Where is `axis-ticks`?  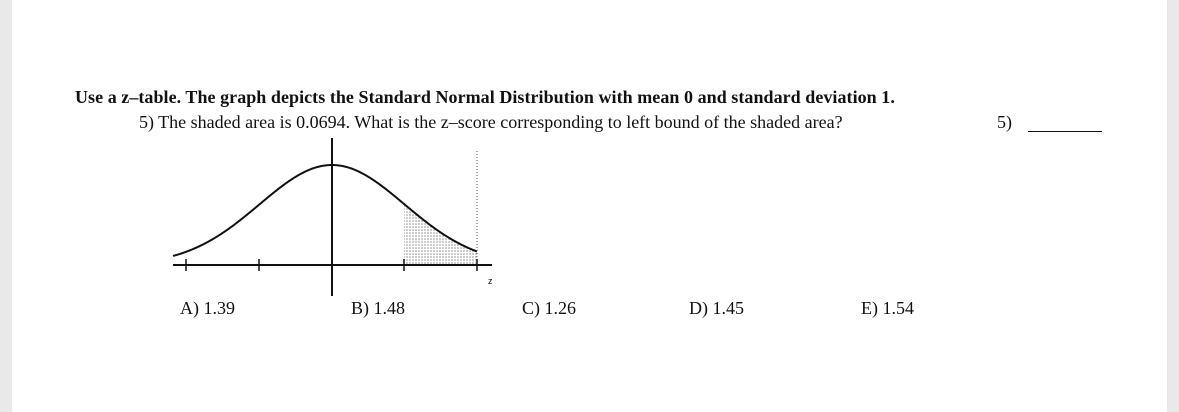 axis-ticks is located at coordinates (331, 265).